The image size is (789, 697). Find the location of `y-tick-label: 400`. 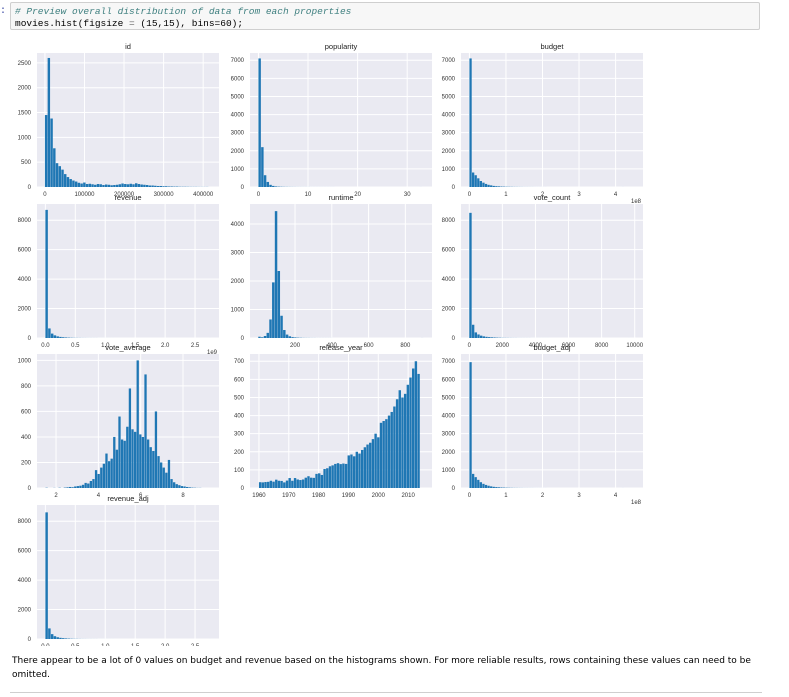

y-tick-label: 400 is located at coordinates (26, 438).